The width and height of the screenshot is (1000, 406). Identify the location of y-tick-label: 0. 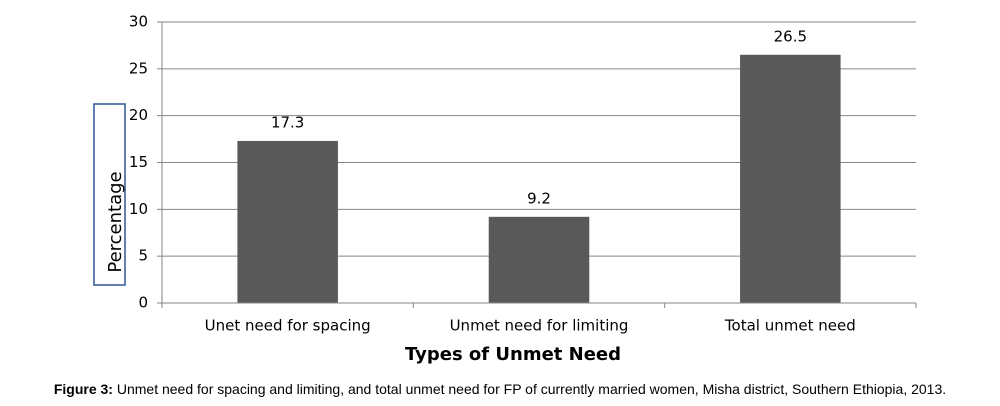
(143, 303).